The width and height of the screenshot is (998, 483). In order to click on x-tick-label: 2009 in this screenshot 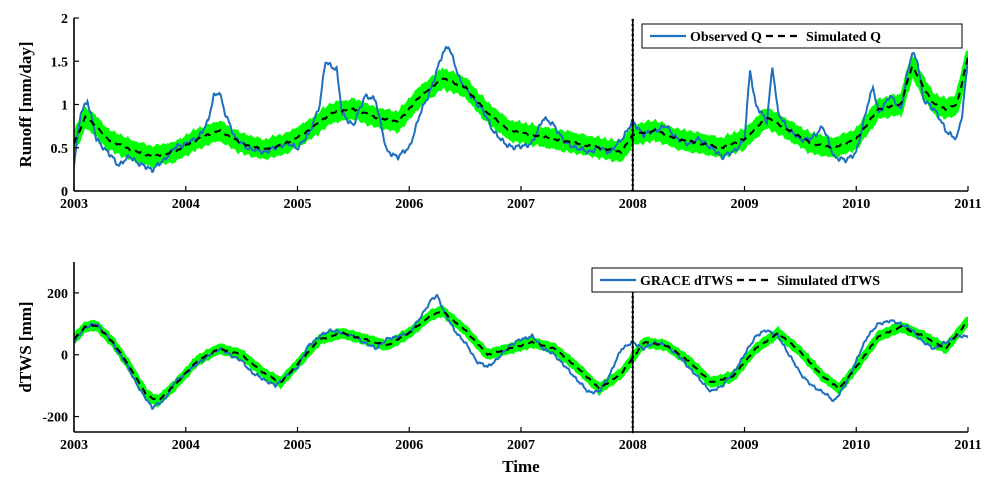, I will do `click(745, 445)`.